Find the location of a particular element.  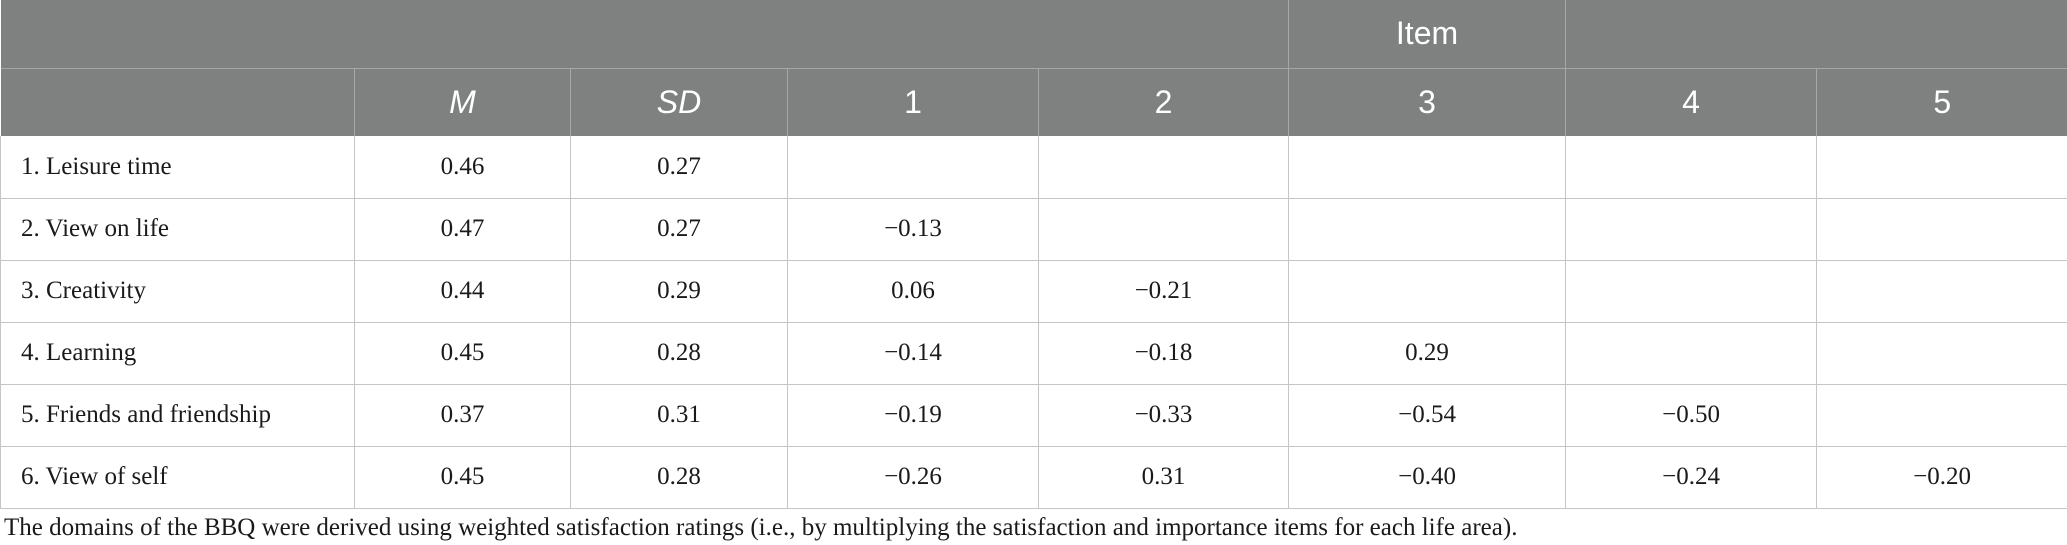

table-cell: −0.13 is located at coordinates (913, 229).